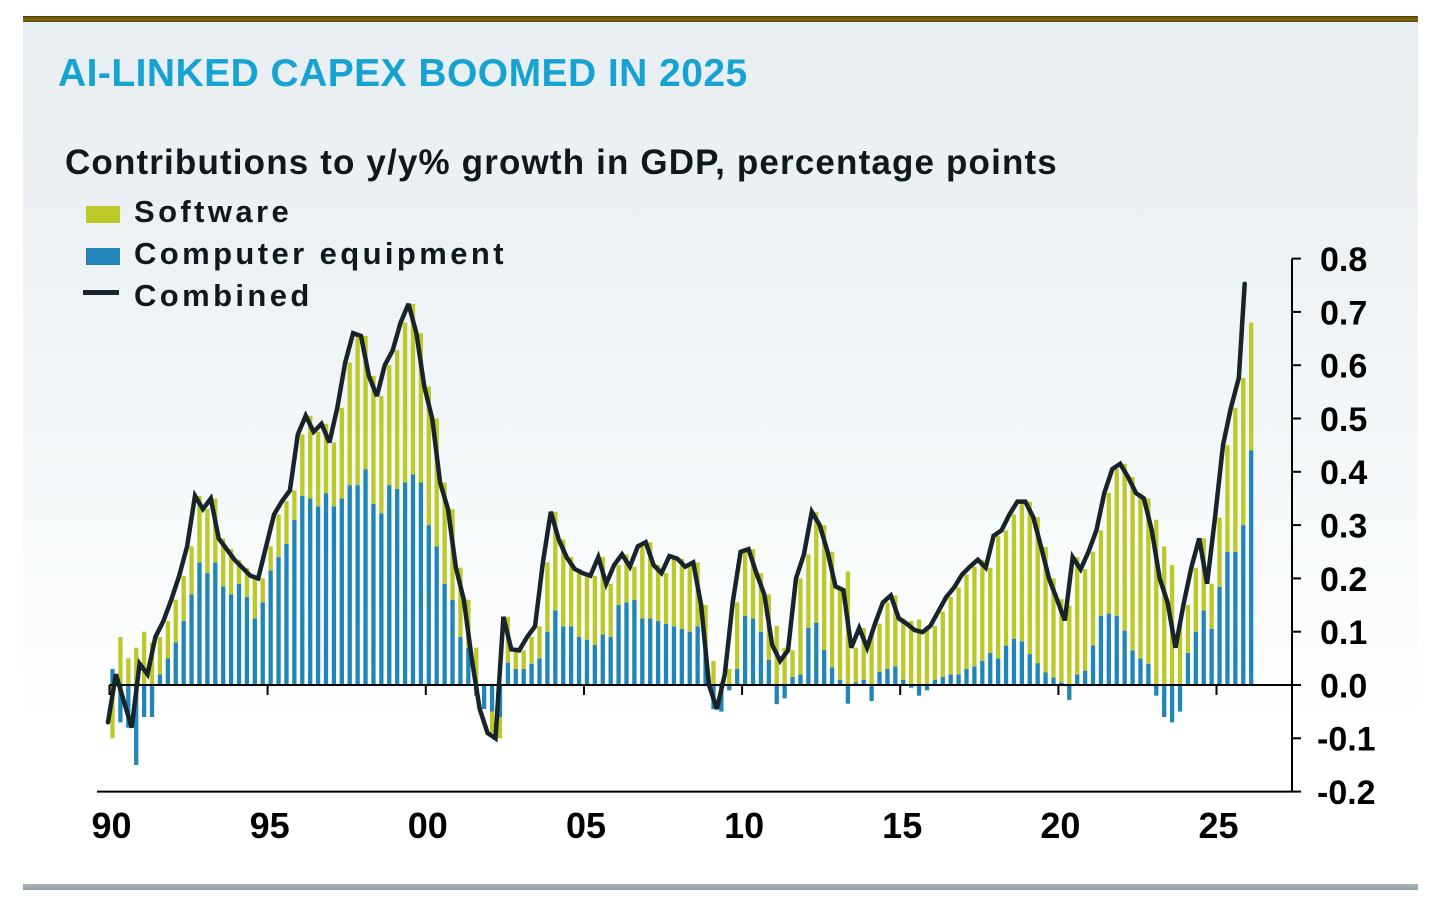 The image size is (1439, 913). I want to click on svg-text: 10, so click(744, 825).